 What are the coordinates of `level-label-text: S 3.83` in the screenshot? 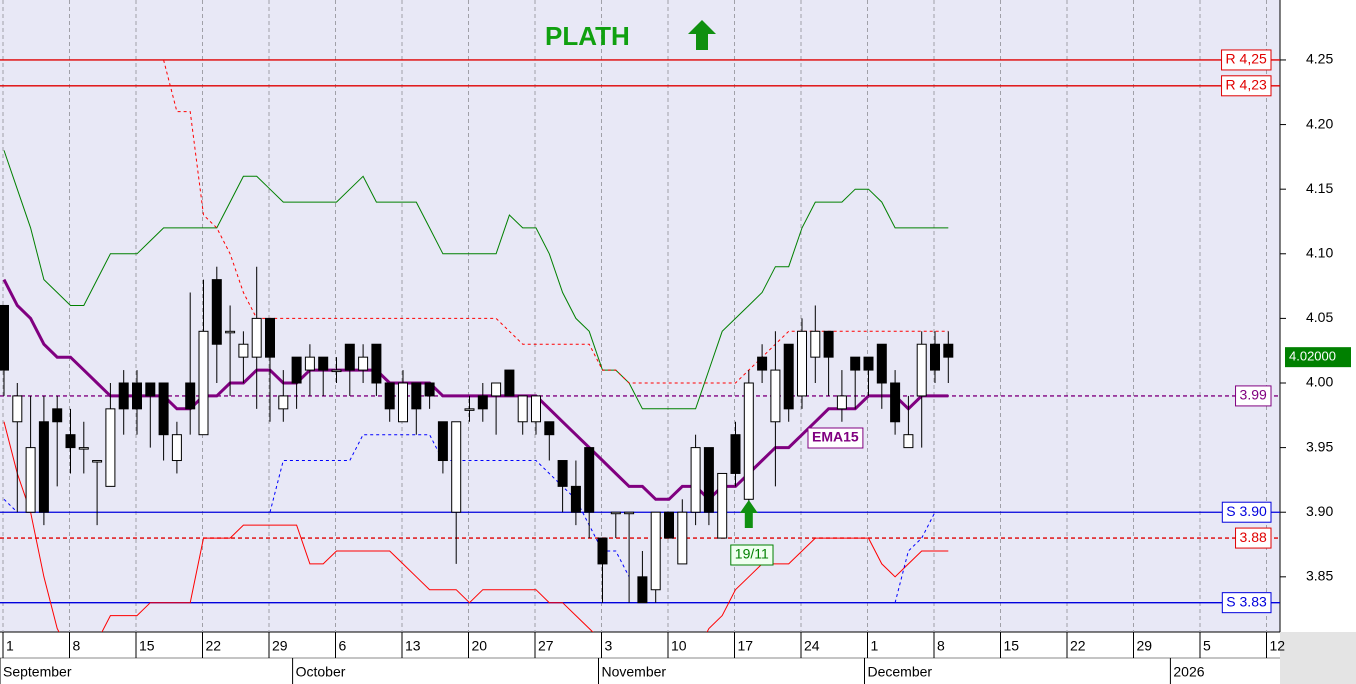 It's located at (1246, 601).